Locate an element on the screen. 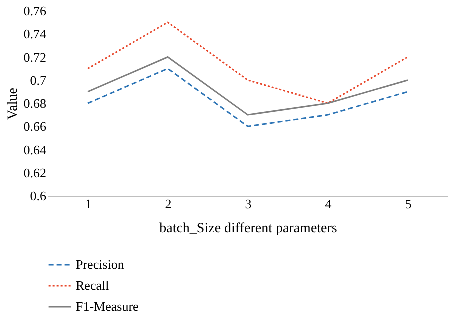 The image size is (469, 330). y-tick-label: 0.76 is located at coordinates (35, 11).